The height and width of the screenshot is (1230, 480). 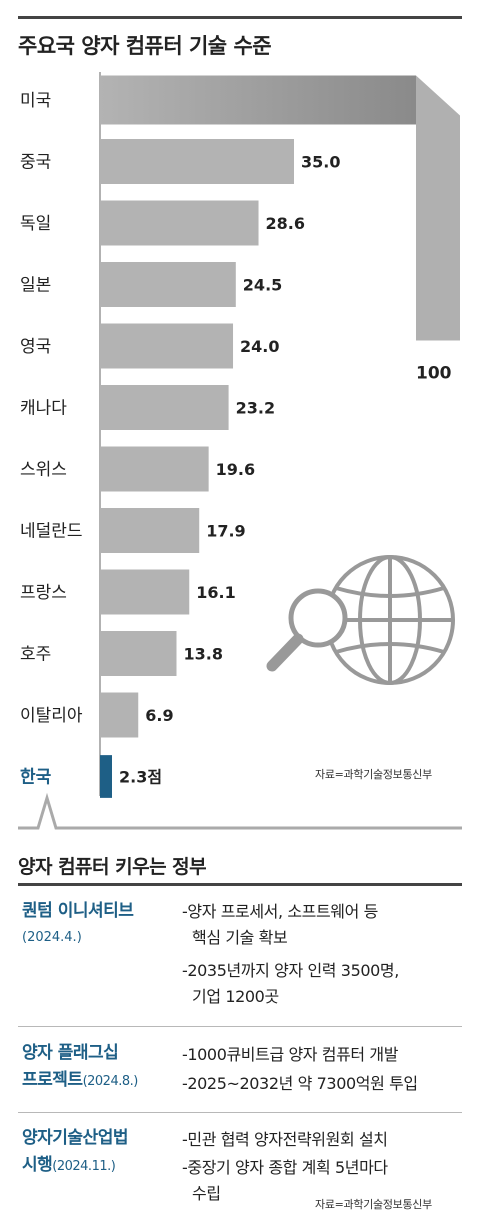 I want to click on value-label: 100, so click(x=434, y=374).